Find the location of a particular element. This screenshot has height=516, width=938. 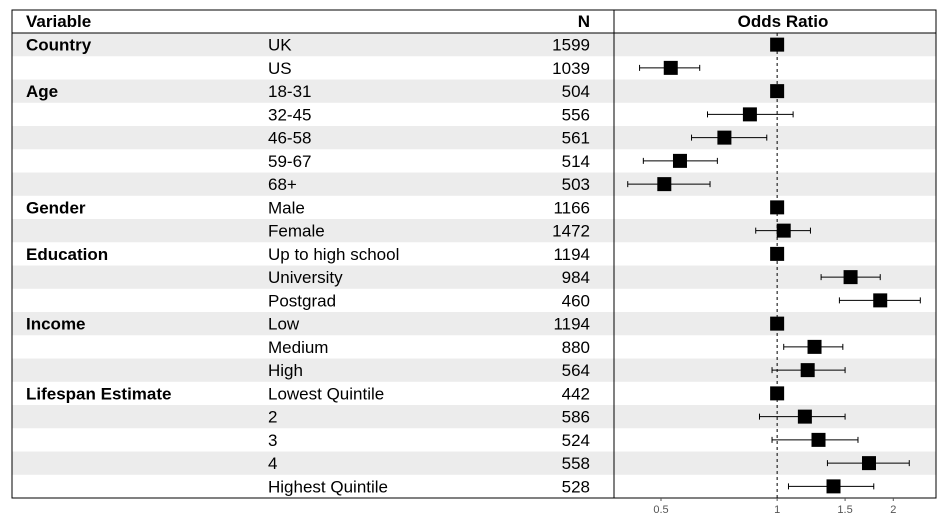

variable-header: Variable is located at coordinates (58, 21).